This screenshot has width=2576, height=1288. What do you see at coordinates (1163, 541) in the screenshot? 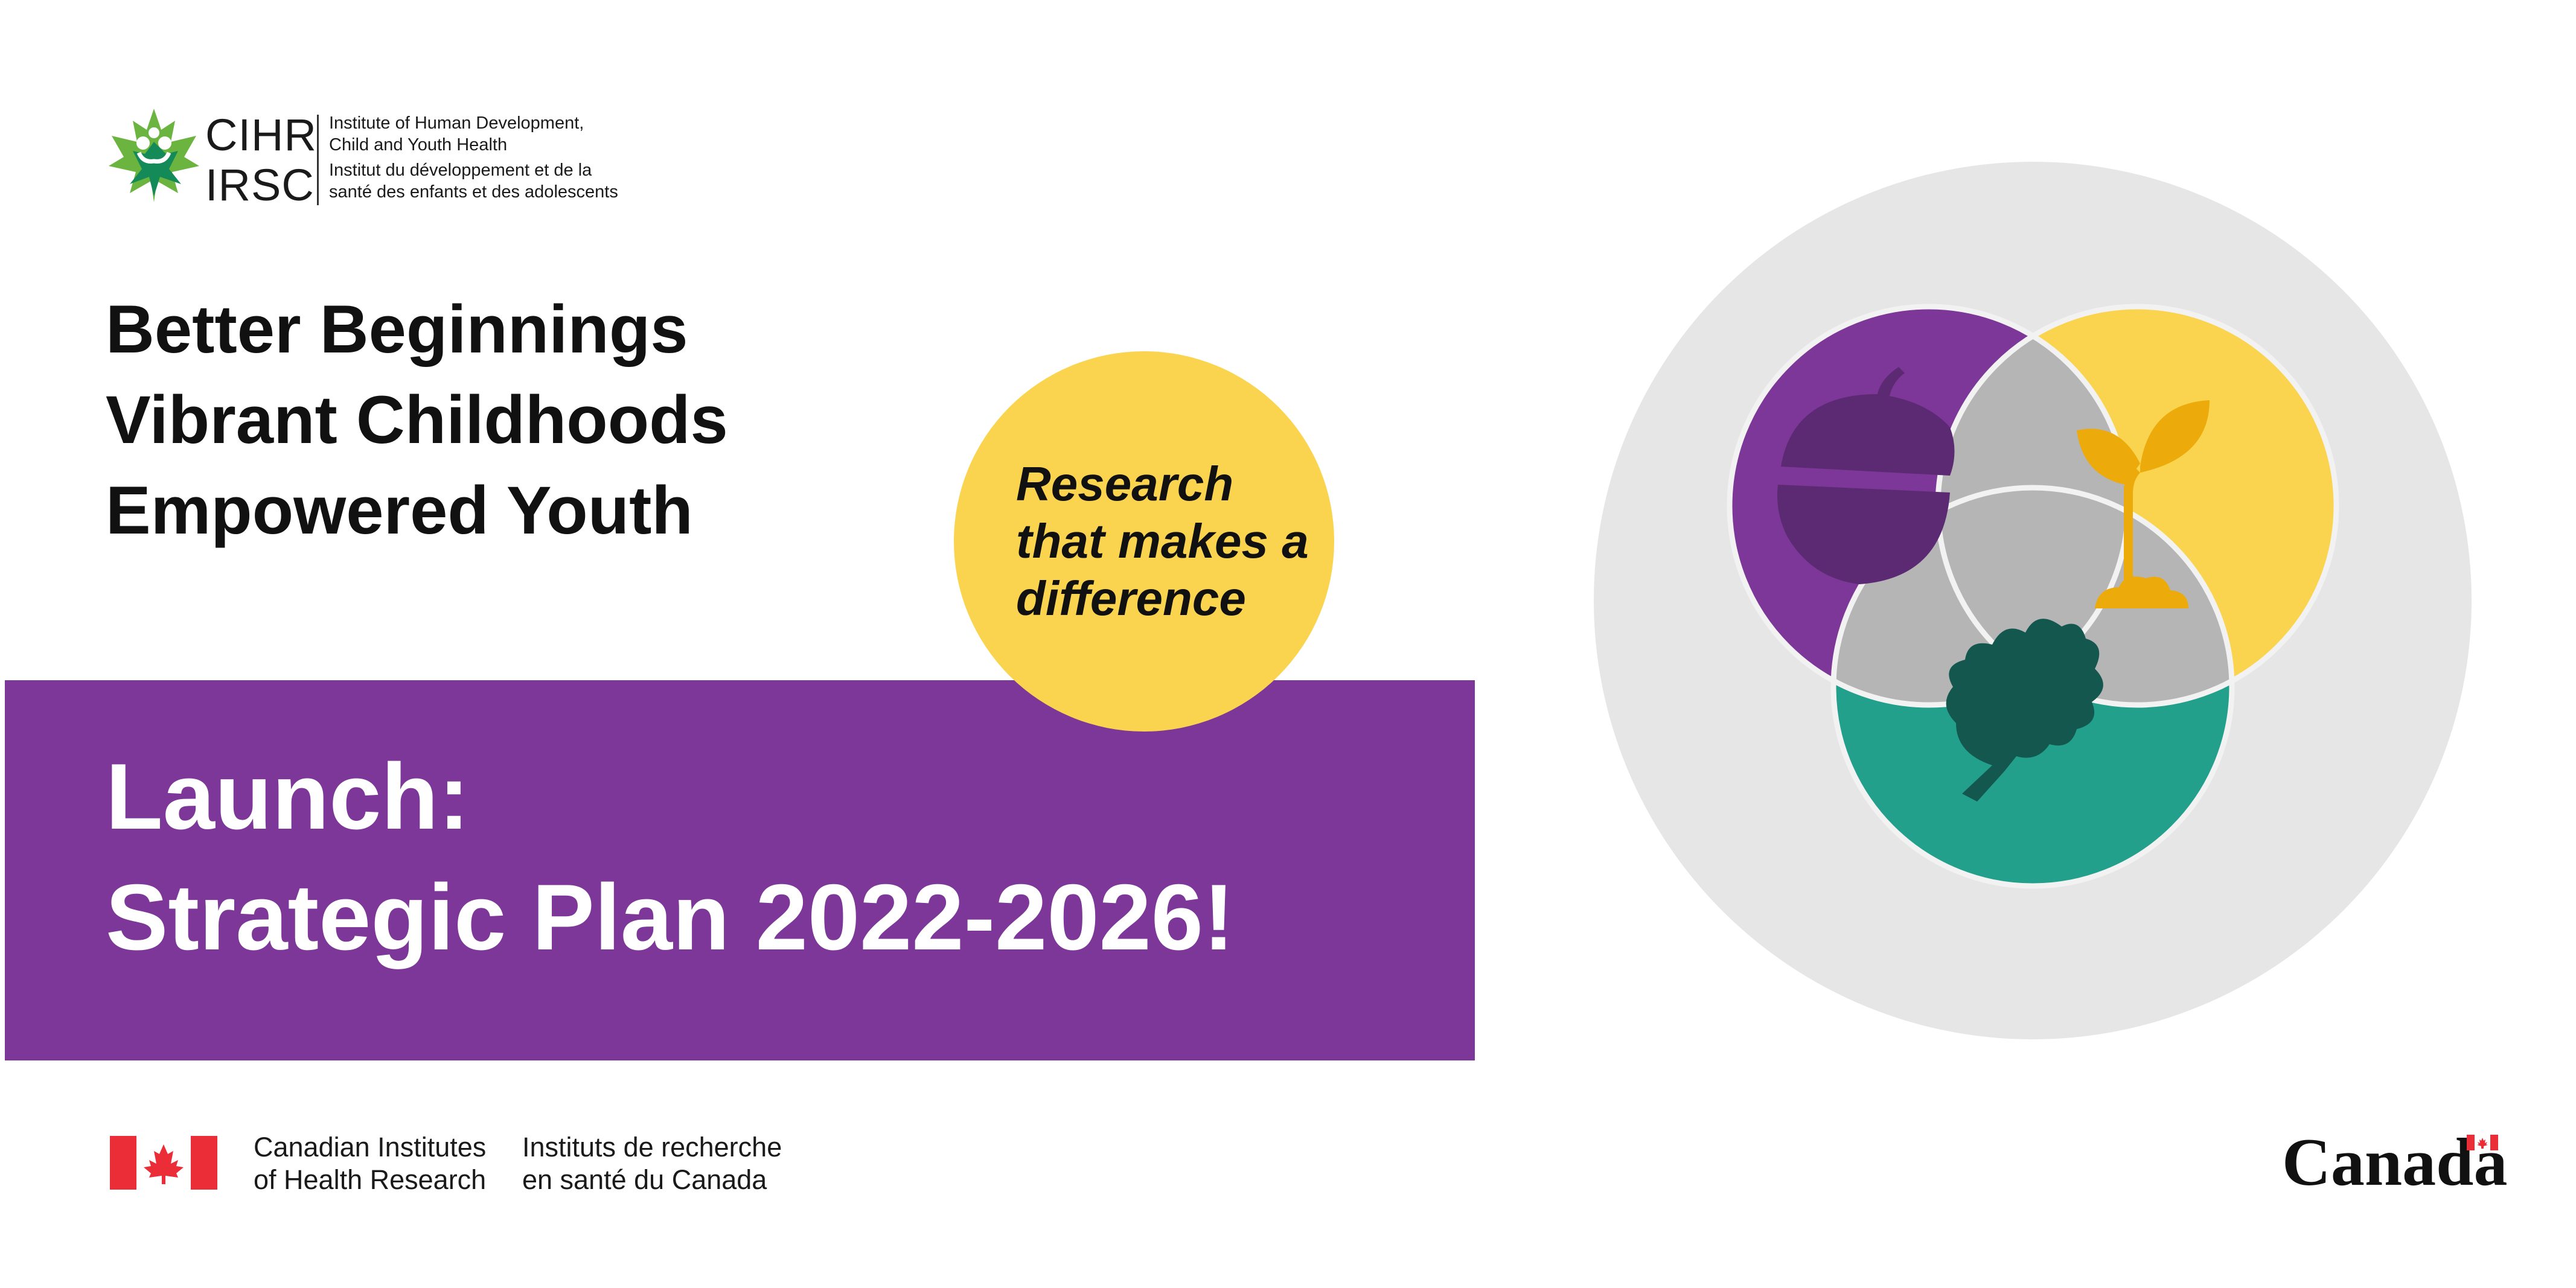
I see `badge-line-2: that makes a` at bounding box center [1163, 541].